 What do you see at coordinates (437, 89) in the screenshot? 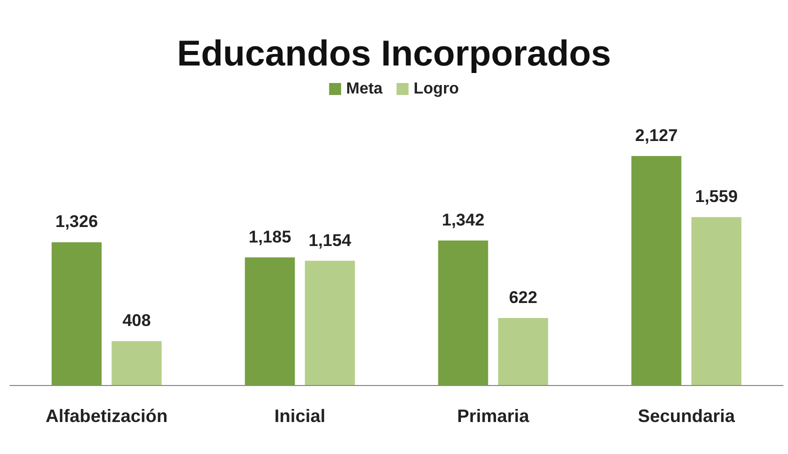
I see `legend-label: Logro` at bounding box center [437, 89].